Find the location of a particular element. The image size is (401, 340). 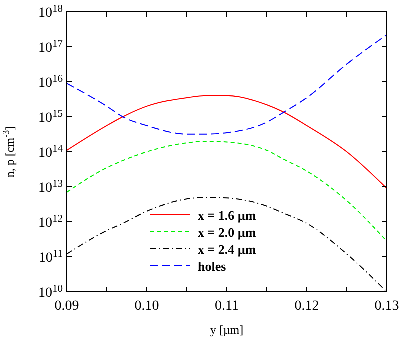

y-tick-label: 10$^{15}$ is located at coordinates (50, 117).